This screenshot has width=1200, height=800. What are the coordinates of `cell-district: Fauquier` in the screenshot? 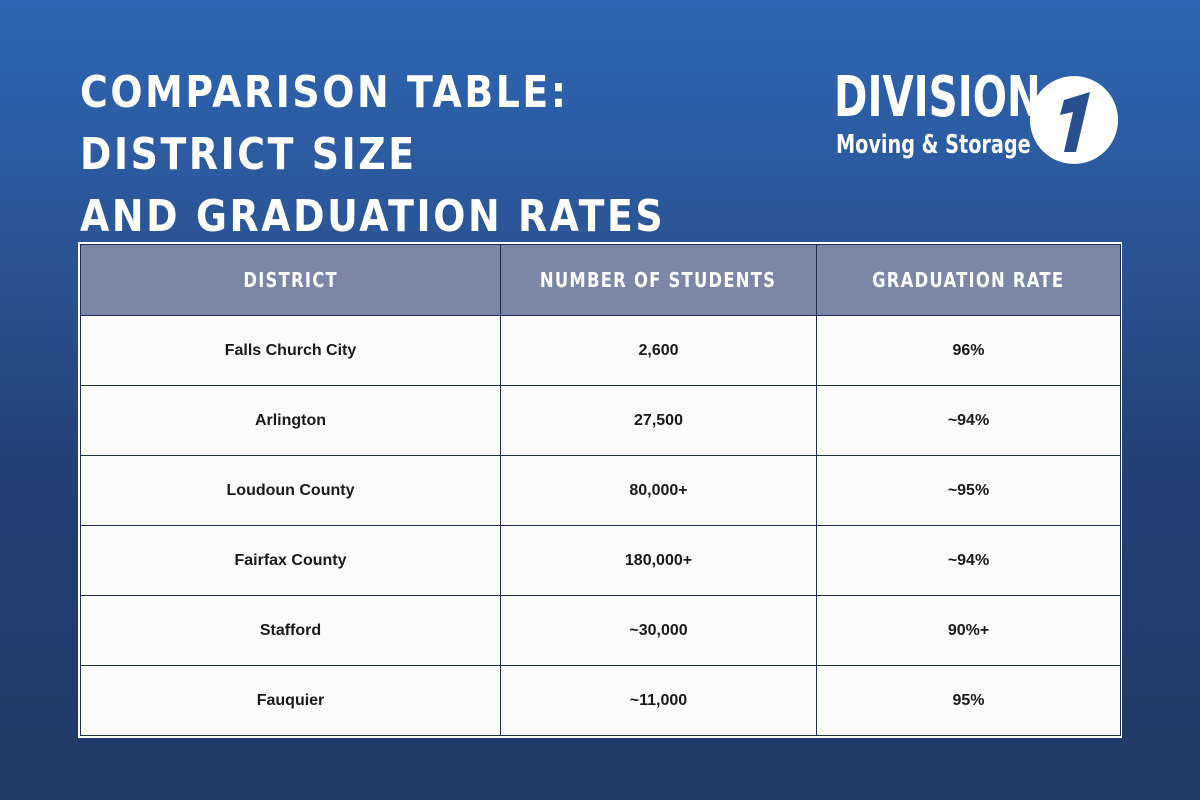 It's located at (290, 700).